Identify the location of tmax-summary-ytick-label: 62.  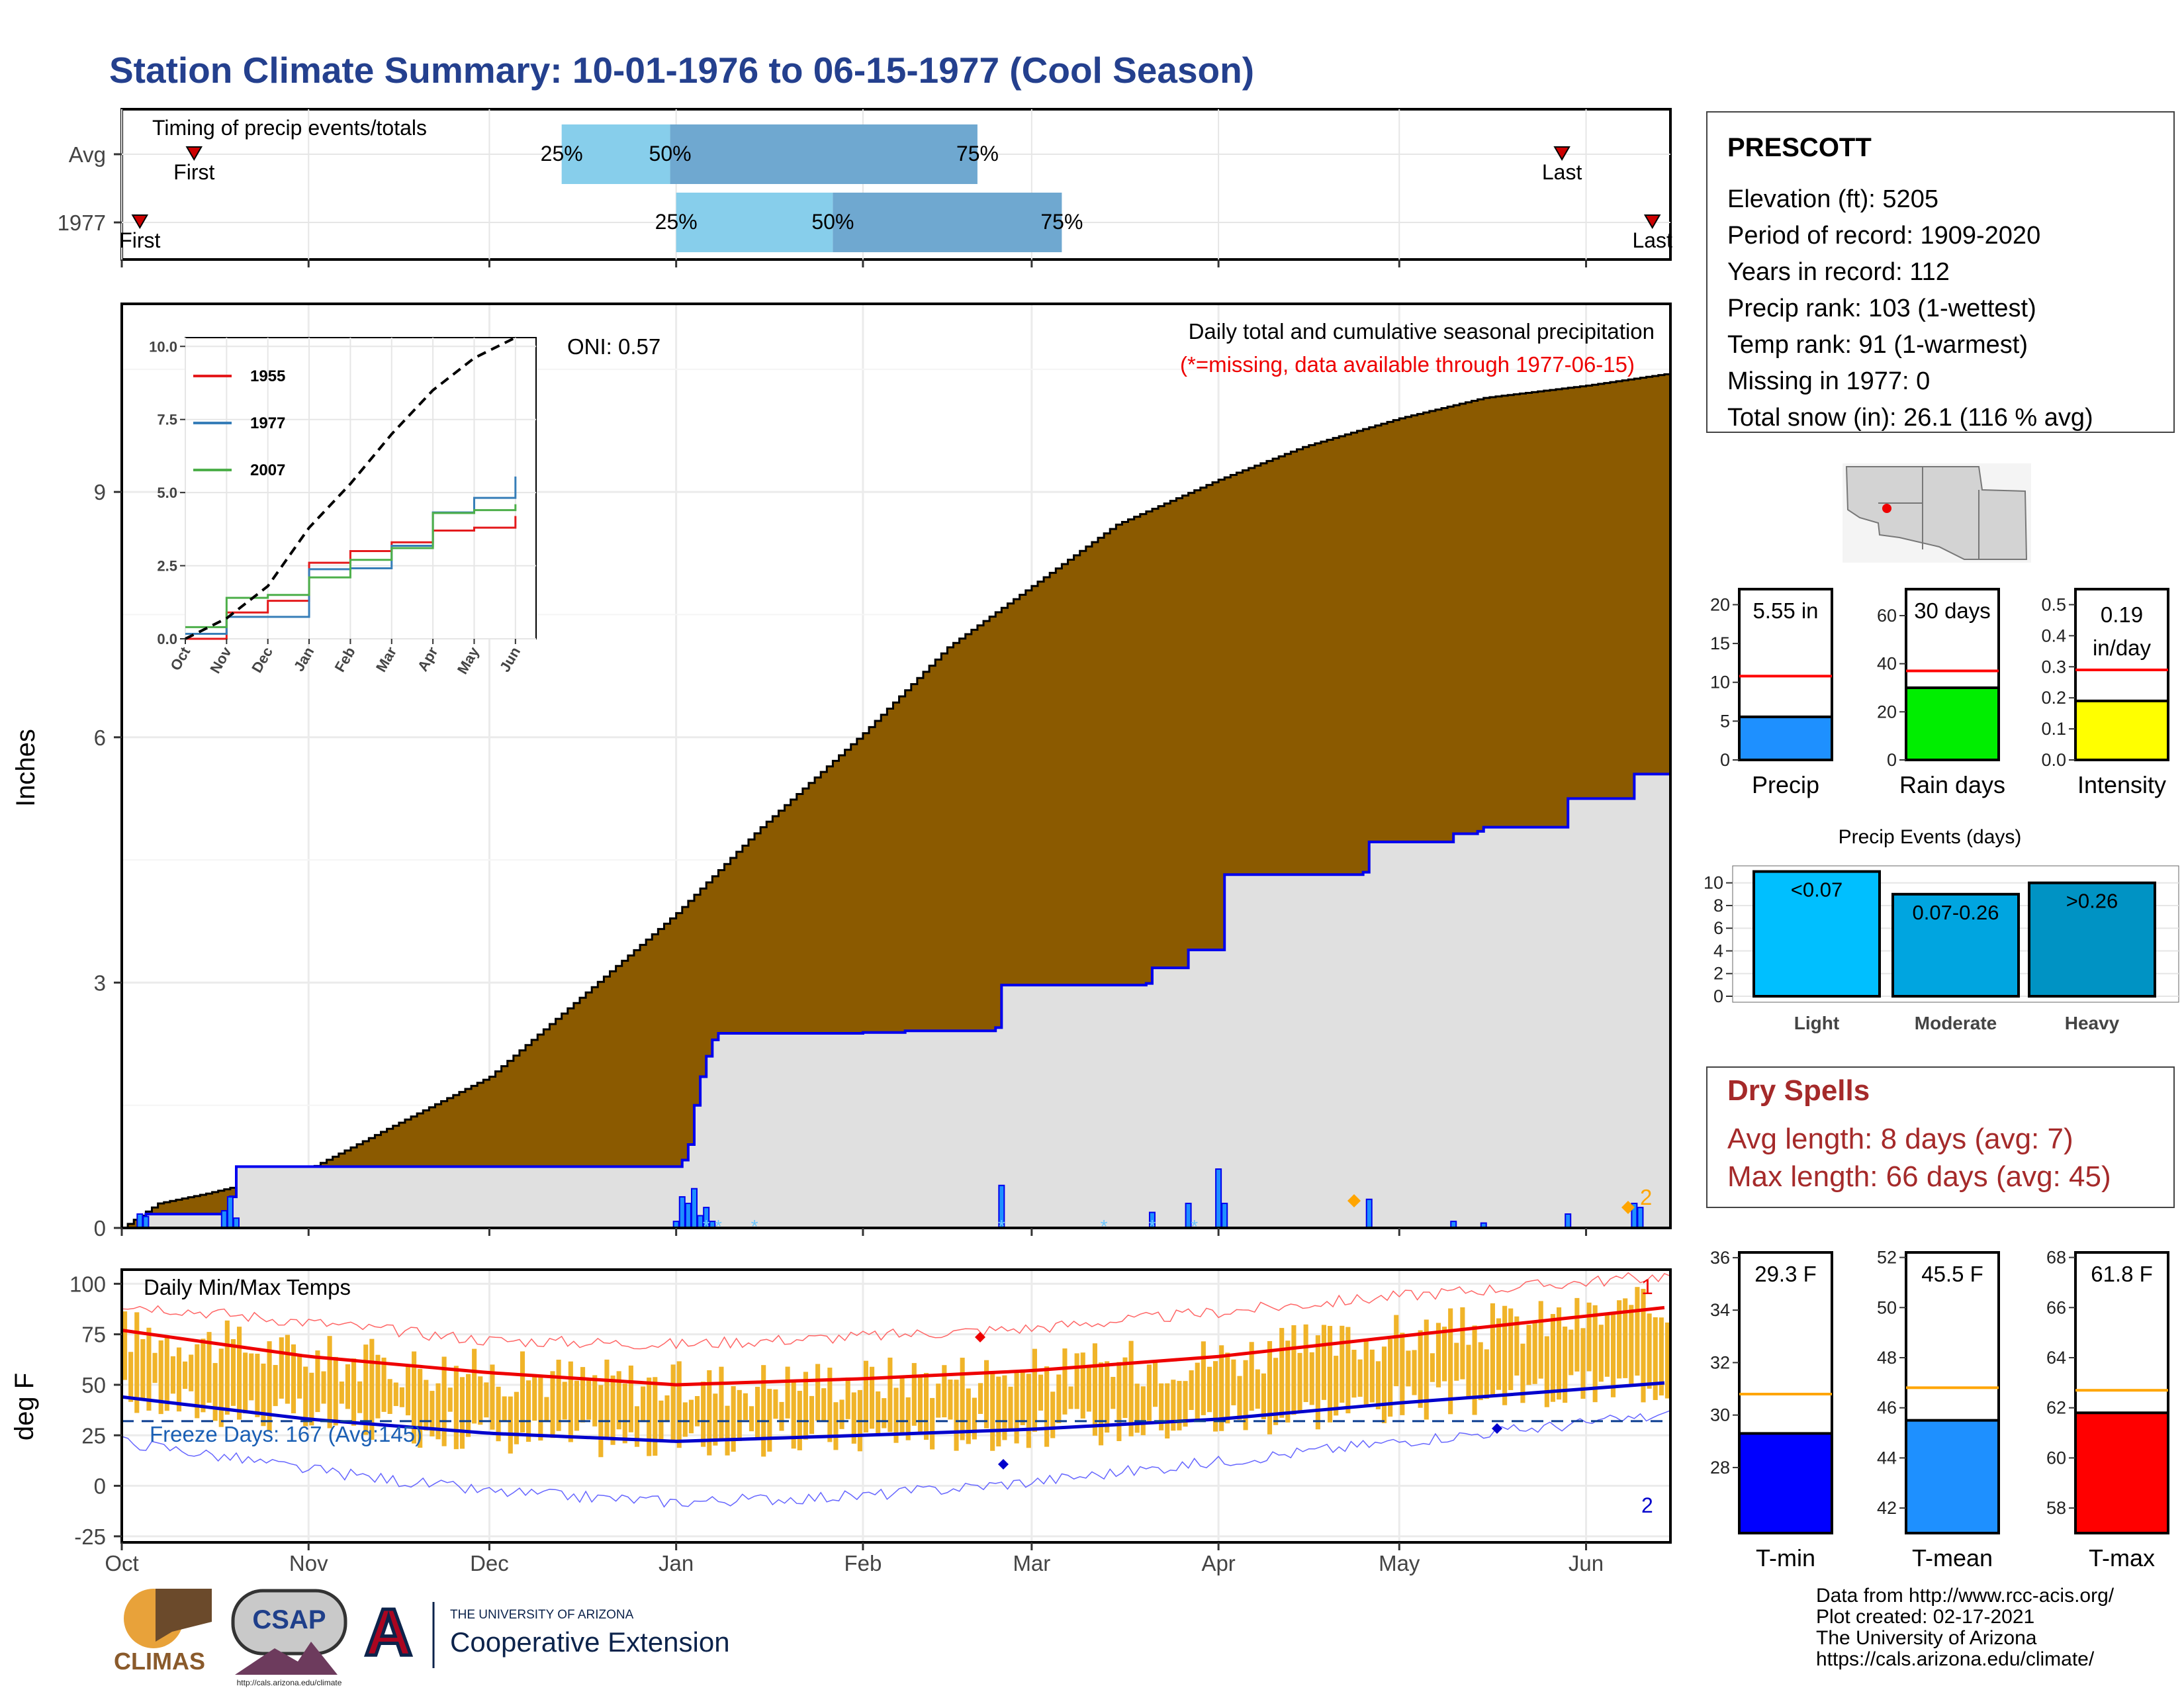
(2056, 1408).